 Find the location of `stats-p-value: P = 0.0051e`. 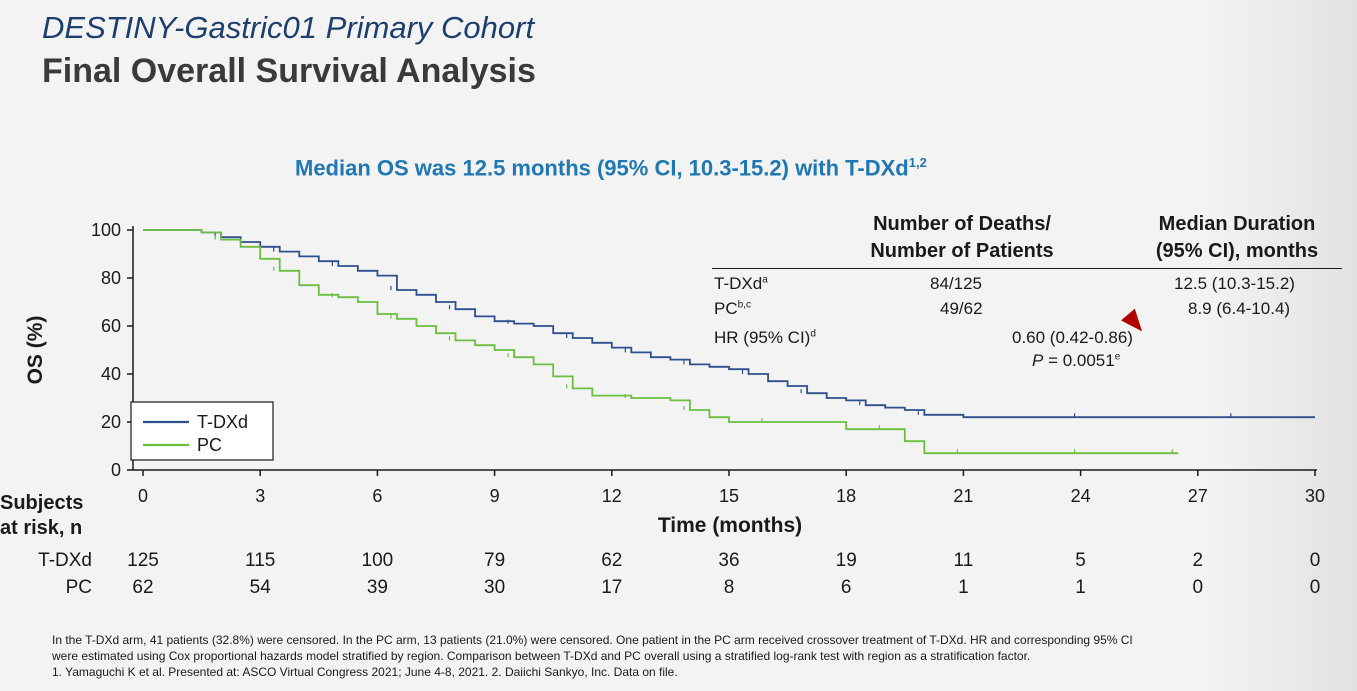

stats-p-value: P = 0.0051e is located at coordinates (1076, 361).